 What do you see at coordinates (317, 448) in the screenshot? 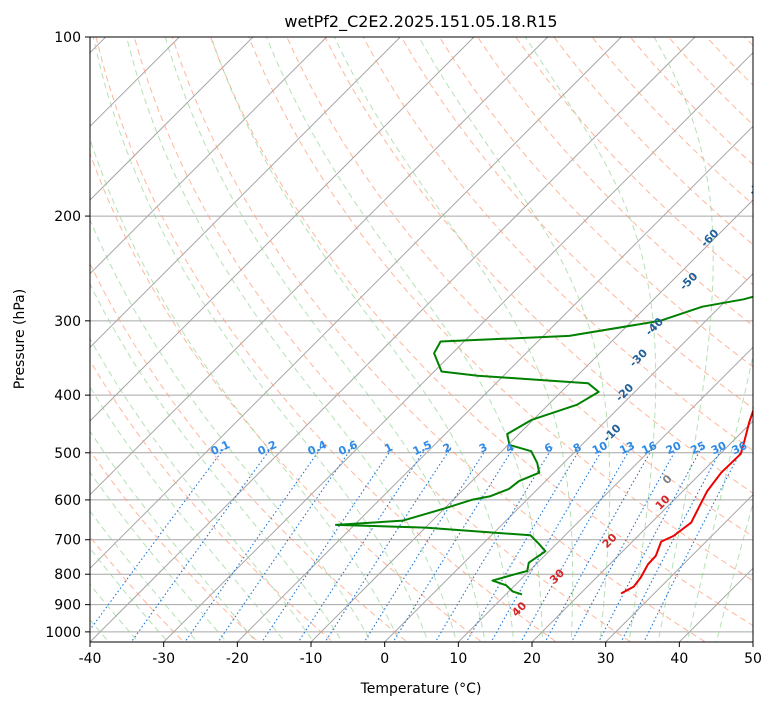
I see `mixing-ratio-label: 0.4` at bounding box center [317, 448].